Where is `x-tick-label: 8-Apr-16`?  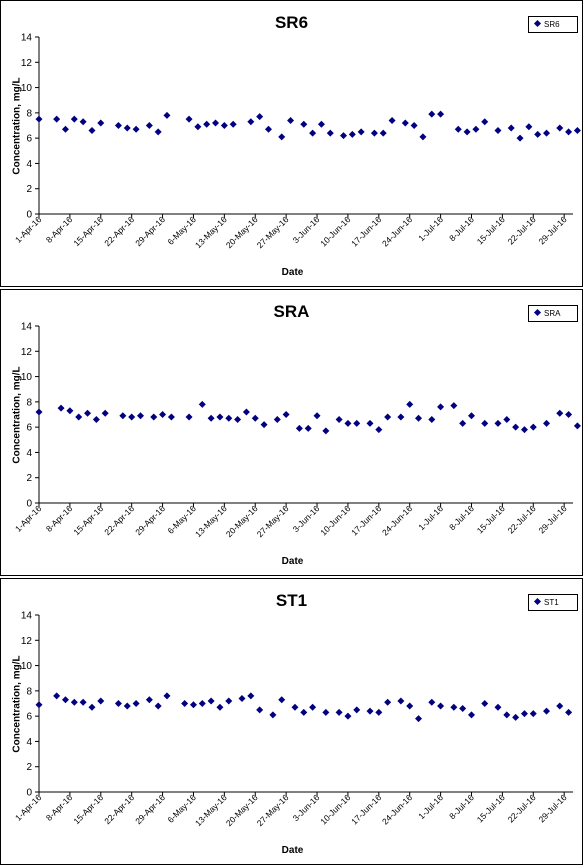 x-tick-label: 8-Apr-16 is located at coordinates (59, 518).